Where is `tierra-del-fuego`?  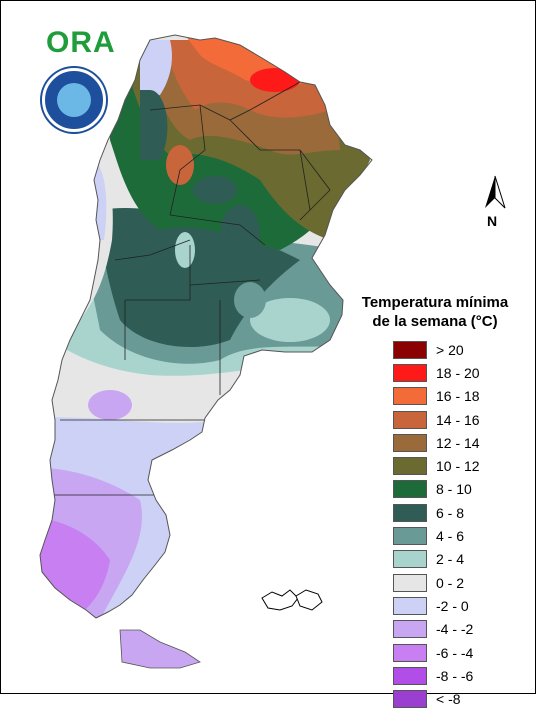 tierra-del-fuego is located at coordinates (160, 649).